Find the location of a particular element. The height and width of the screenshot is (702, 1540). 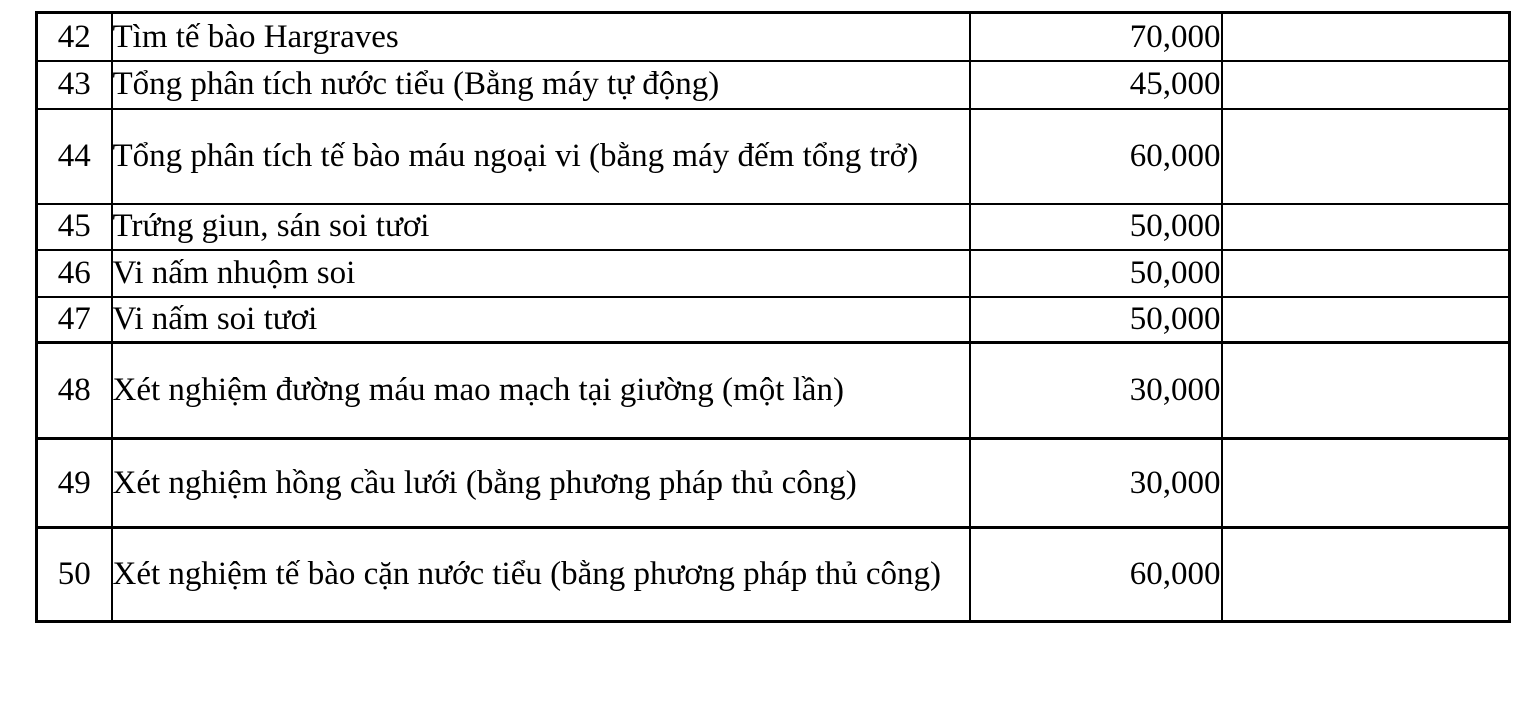

row-number-cell: 44 is located at coordinates (74, 156).